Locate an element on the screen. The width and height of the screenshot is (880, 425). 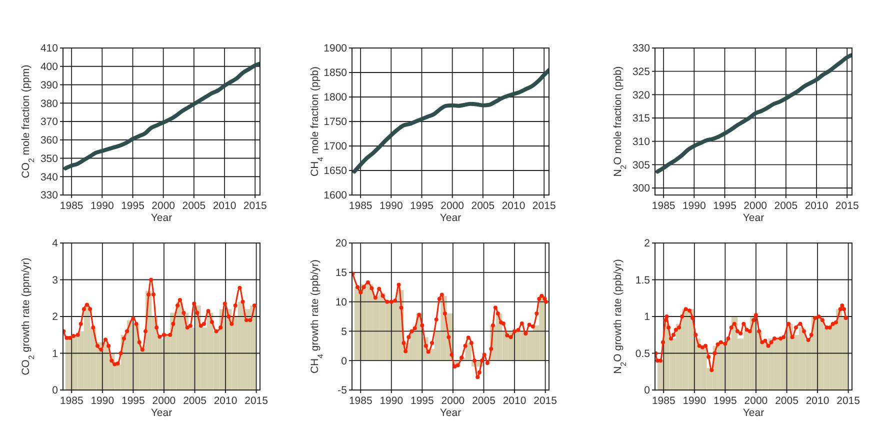
y-tick-label: 1850 is located at coordinates (336, 73).